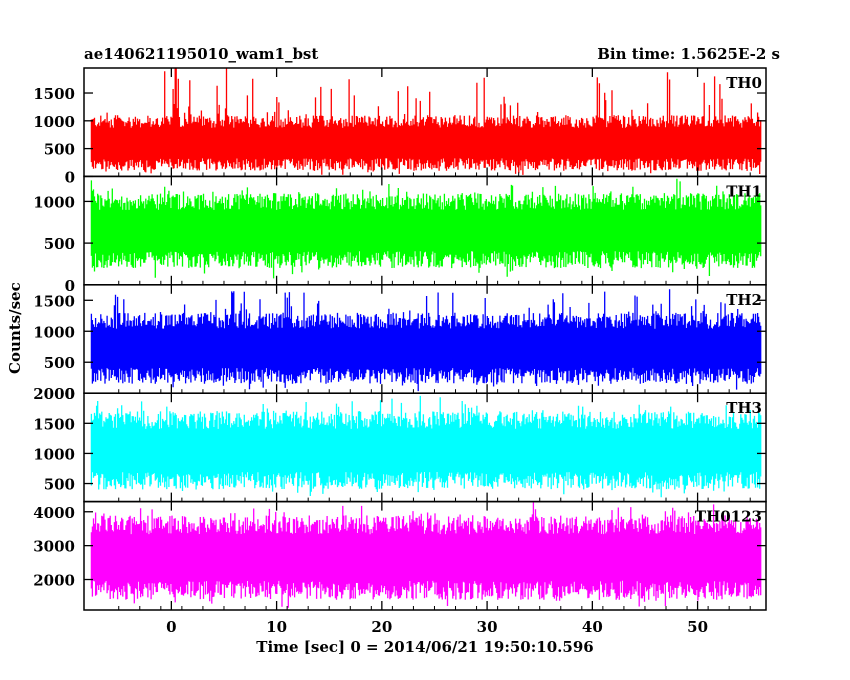  What do you see at coordinates (171, 627) in the screenshot?
I see `x-tick-label: 0` at bounding box center [171, 627].